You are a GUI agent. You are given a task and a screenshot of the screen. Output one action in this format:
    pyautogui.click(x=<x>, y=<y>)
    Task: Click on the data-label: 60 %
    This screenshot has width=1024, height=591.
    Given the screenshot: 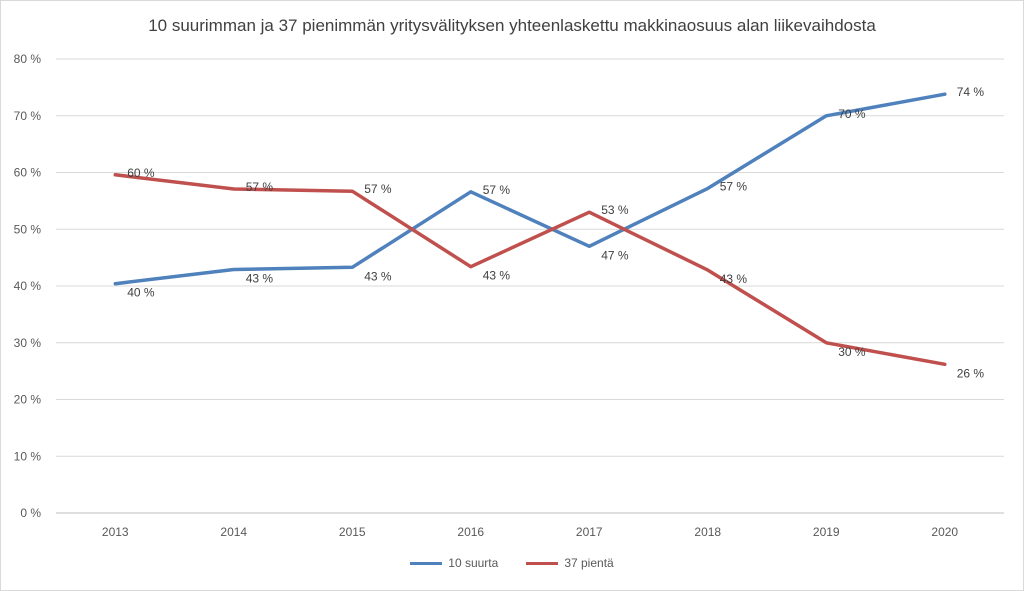 What is the action you would take?
    pyautogui.click(x=141, y=173)
    